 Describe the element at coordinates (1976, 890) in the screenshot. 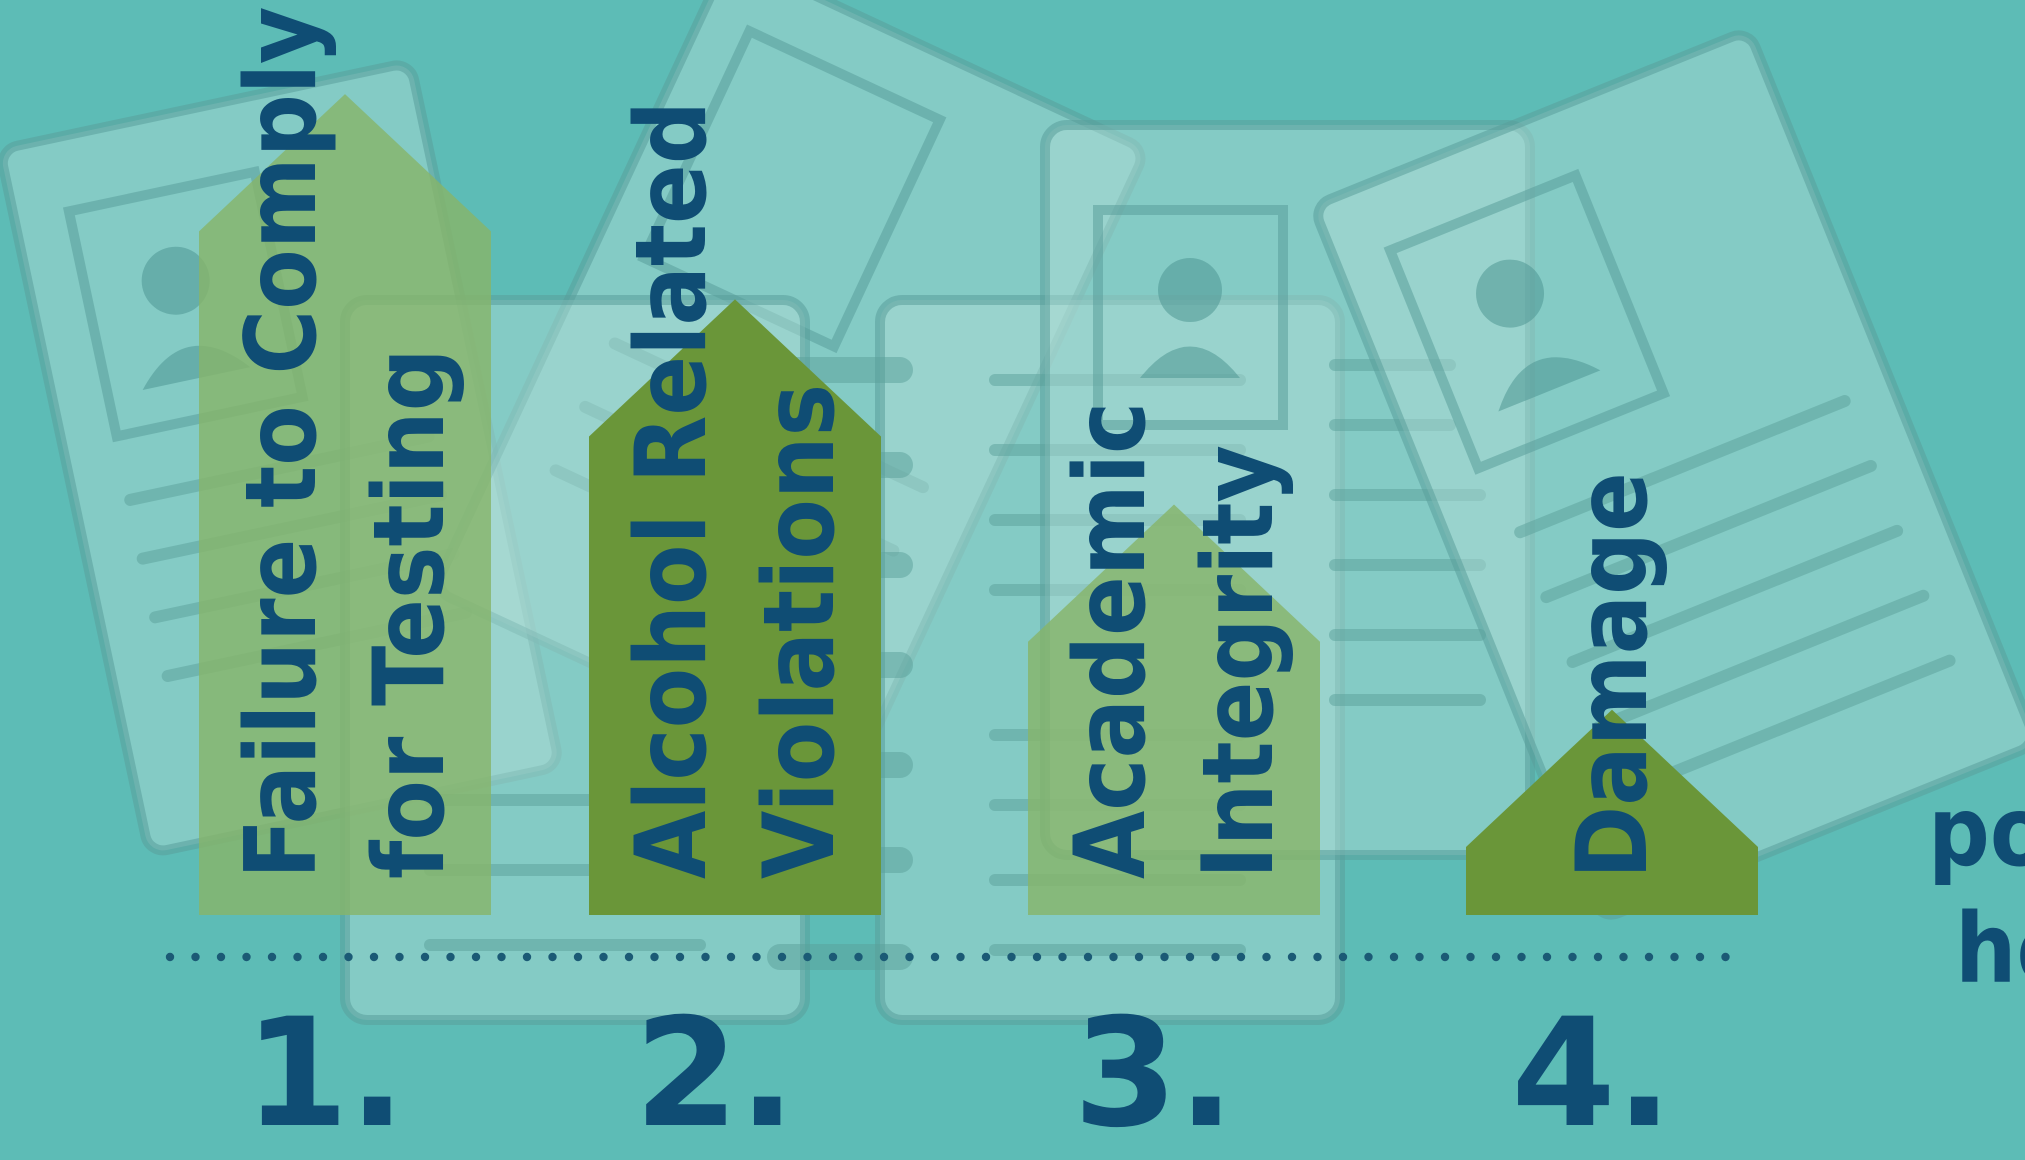

I see `side-text: po he` at that location.